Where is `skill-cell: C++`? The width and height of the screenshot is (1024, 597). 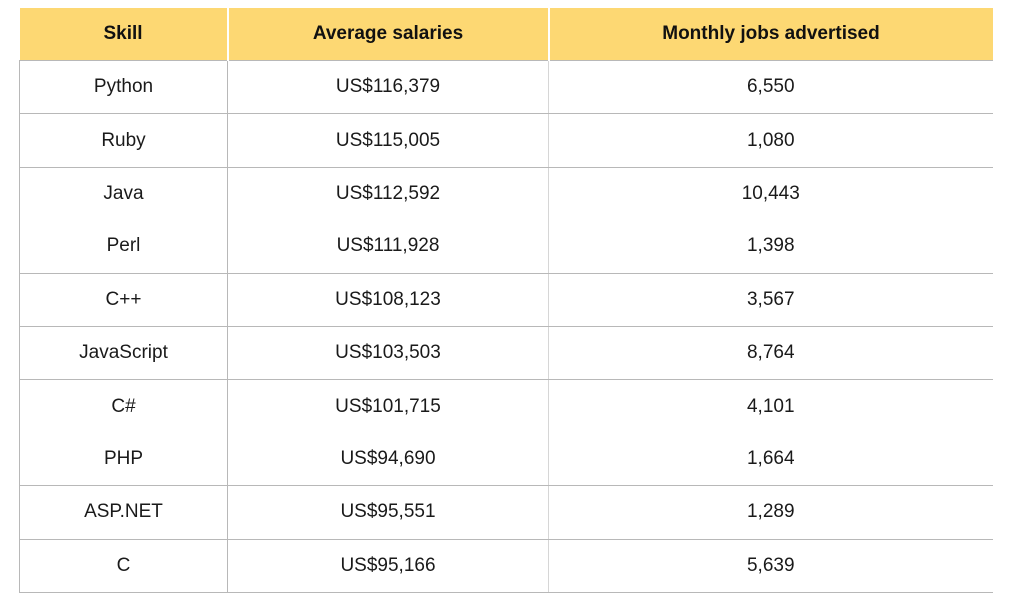 skill-cell: C++ is located at coordinates (123, 300).